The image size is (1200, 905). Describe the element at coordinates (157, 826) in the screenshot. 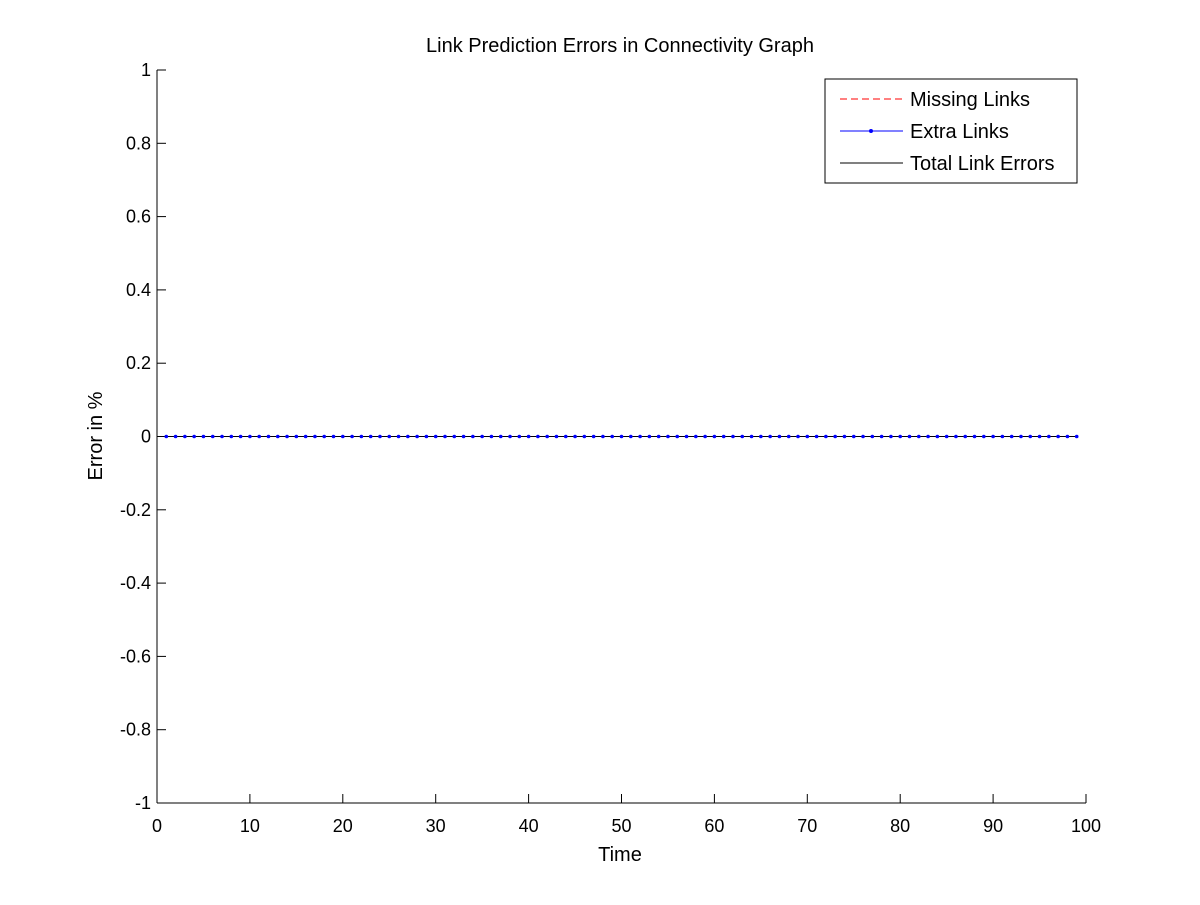

I see `x-tick-label: 0` at that location.